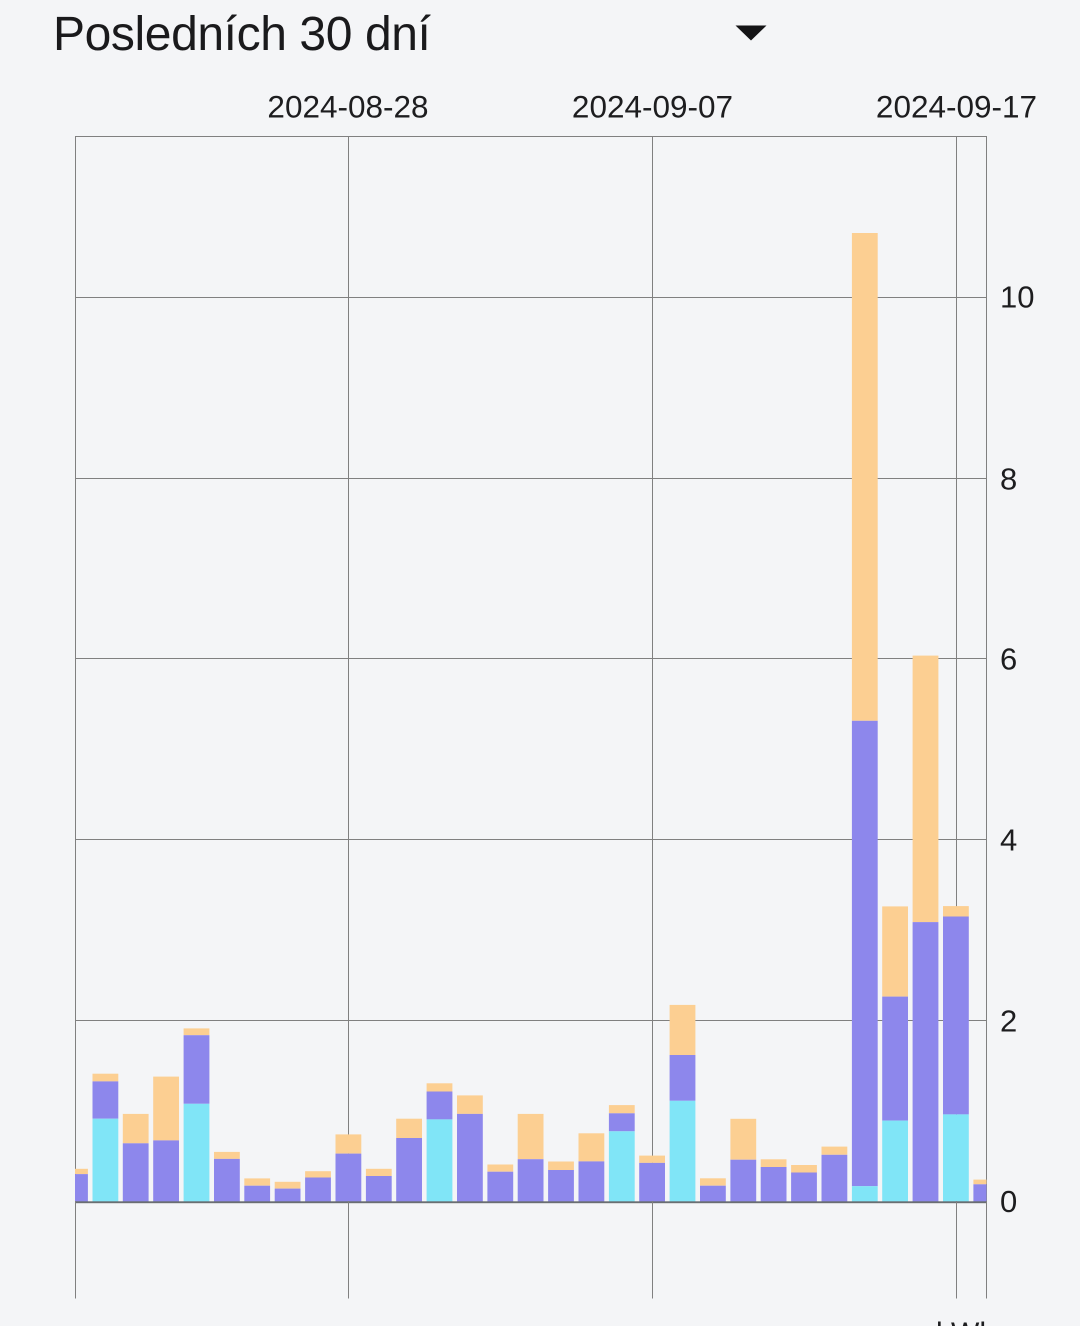 This screenshot has width=1080, height=1326. What do you see at coordinates (1008, 1021) in the screenshot?
I see `svg-text: 2` at bounding box center [1008, 1021].